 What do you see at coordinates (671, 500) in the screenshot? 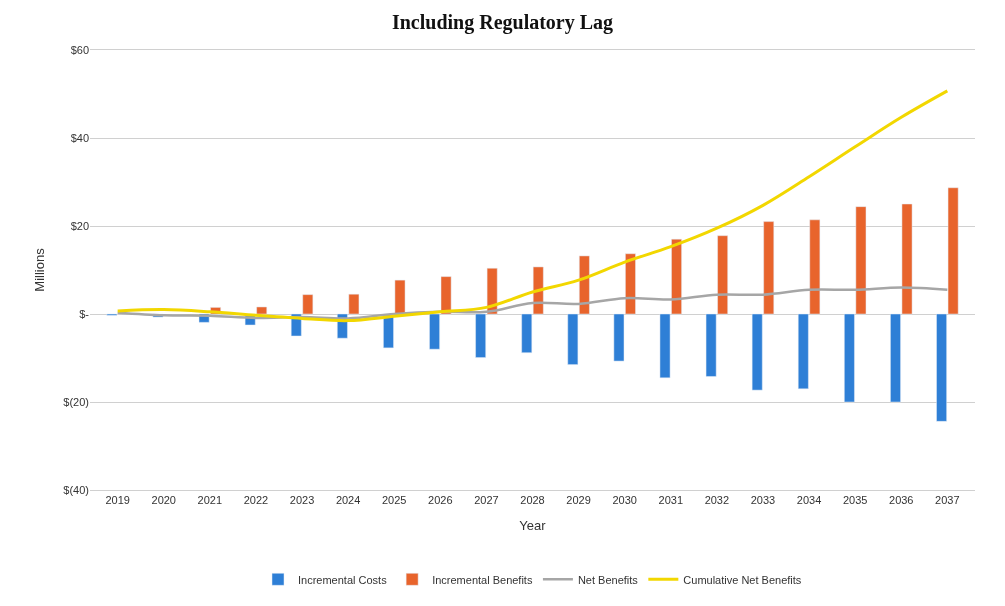
I see `x-tick-label: 2031` at bounding box center [671, 500].